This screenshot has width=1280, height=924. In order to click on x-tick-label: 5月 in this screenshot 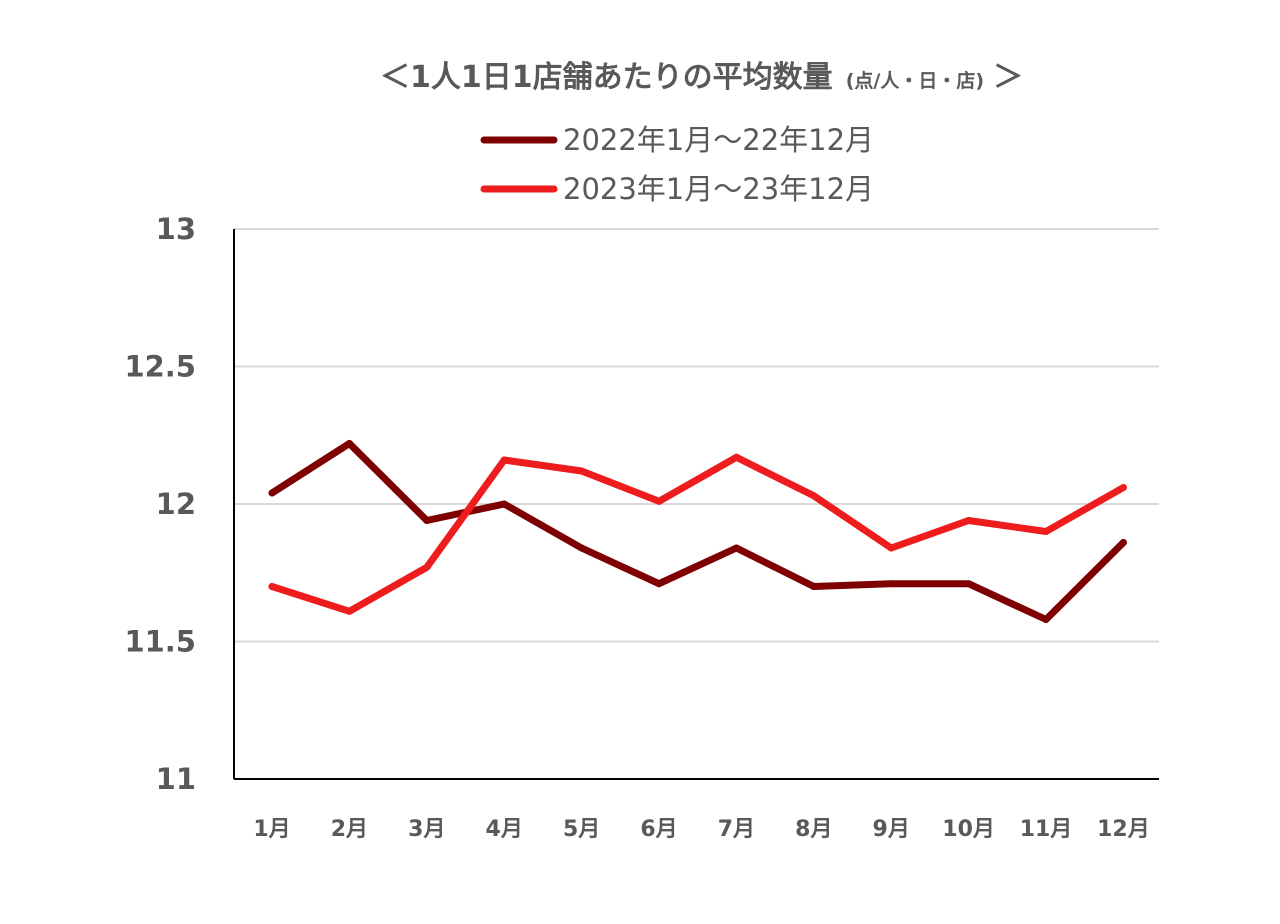, I will do `click(581, 829)`.